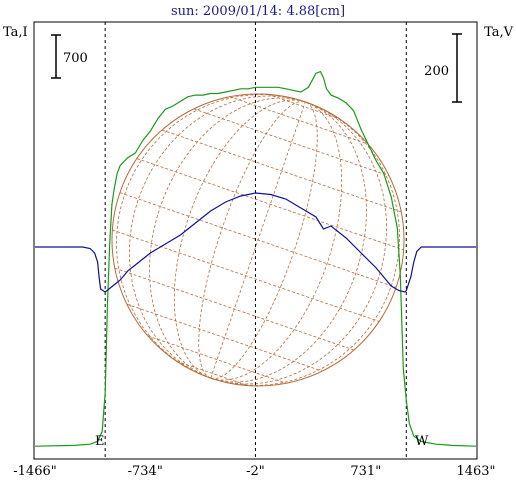 The height and width of the screenshot is (481, 516). What do you see at coordinates (258, 11) in the screenshot?
I see `chart-title: sun: 2009/01/14: 4.88[cm]` at bounding box center [258, 11].